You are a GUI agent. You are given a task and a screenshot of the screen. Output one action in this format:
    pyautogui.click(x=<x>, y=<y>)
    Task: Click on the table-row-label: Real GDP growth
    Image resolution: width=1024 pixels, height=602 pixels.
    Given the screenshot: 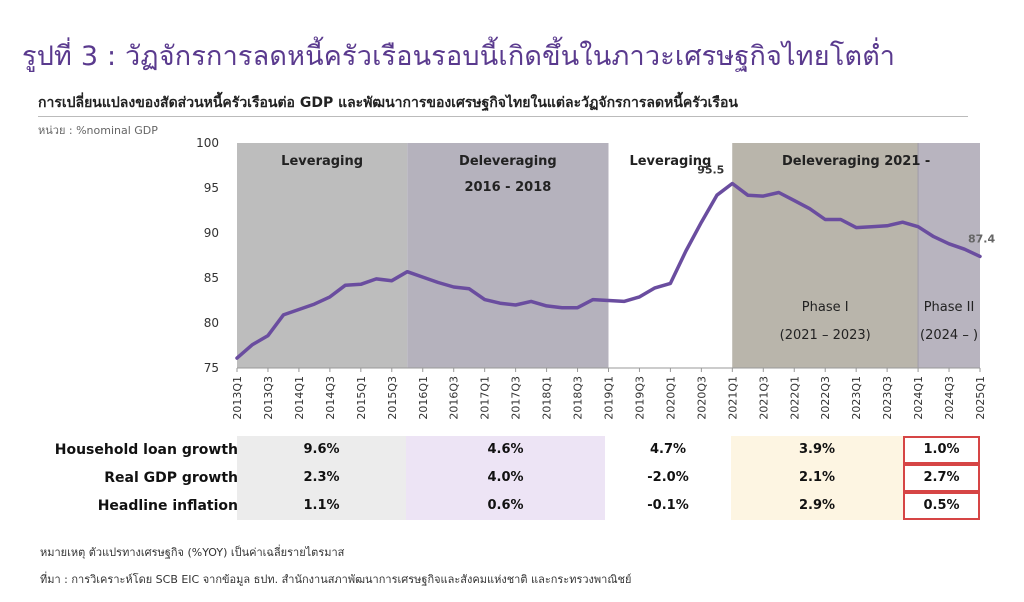 What is the action you would take?
    pyautogui.click(x=171, y=478)
    